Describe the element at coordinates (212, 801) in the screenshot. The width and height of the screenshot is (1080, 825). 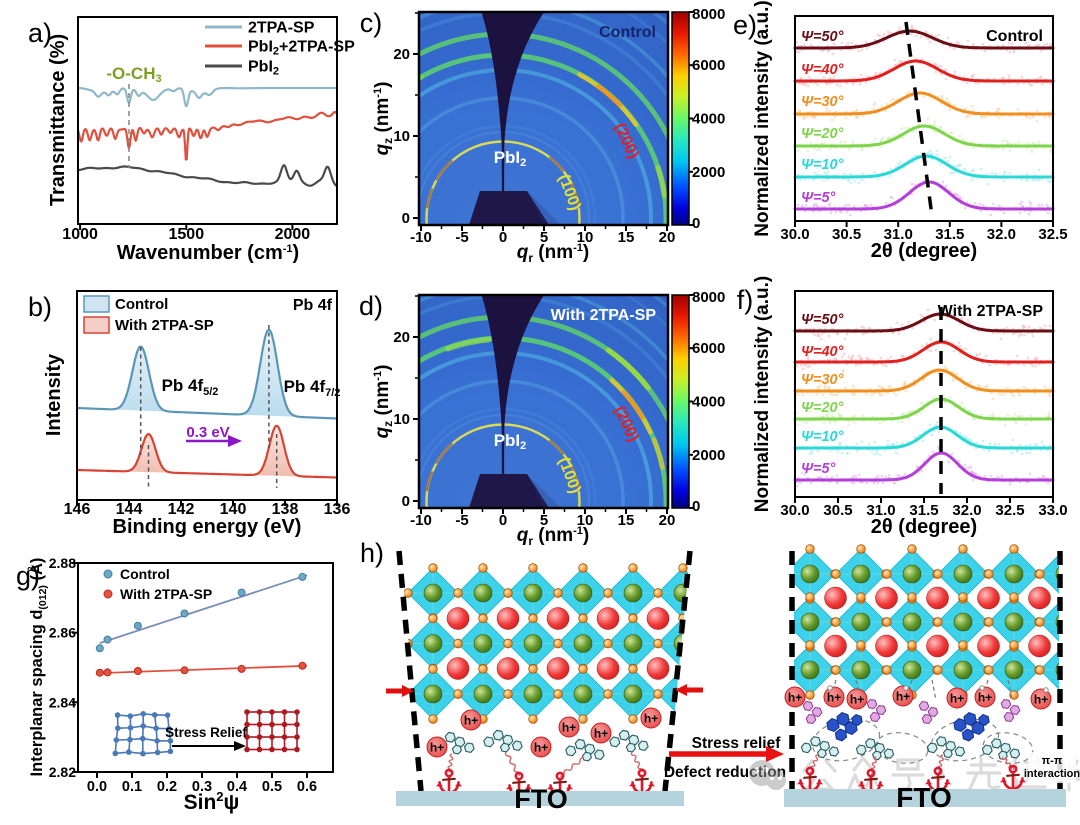
I see `svg-text: Sin2ψ` at that location.